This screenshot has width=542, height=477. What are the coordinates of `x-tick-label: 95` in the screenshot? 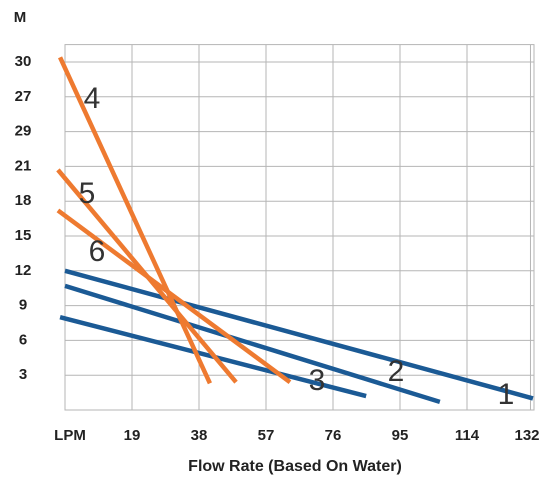 It's located at (400, 435).